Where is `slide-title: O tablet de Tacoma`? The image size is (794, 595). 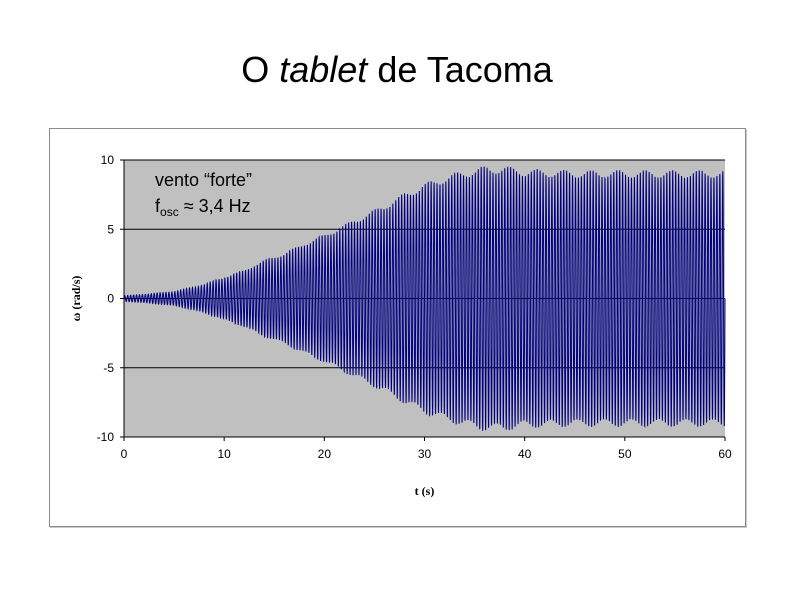
slide-title: O tablet de Tacoma is located at coordinates (397, 70).